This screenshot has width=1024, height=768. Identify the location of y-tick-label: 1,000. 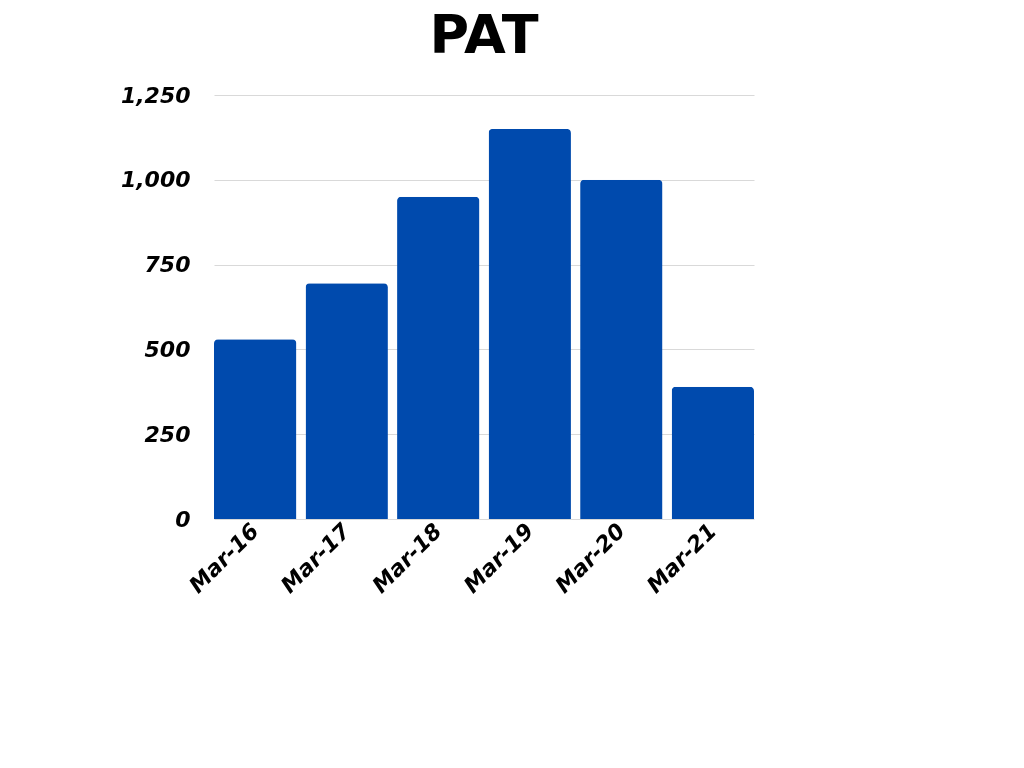
(155, 180).